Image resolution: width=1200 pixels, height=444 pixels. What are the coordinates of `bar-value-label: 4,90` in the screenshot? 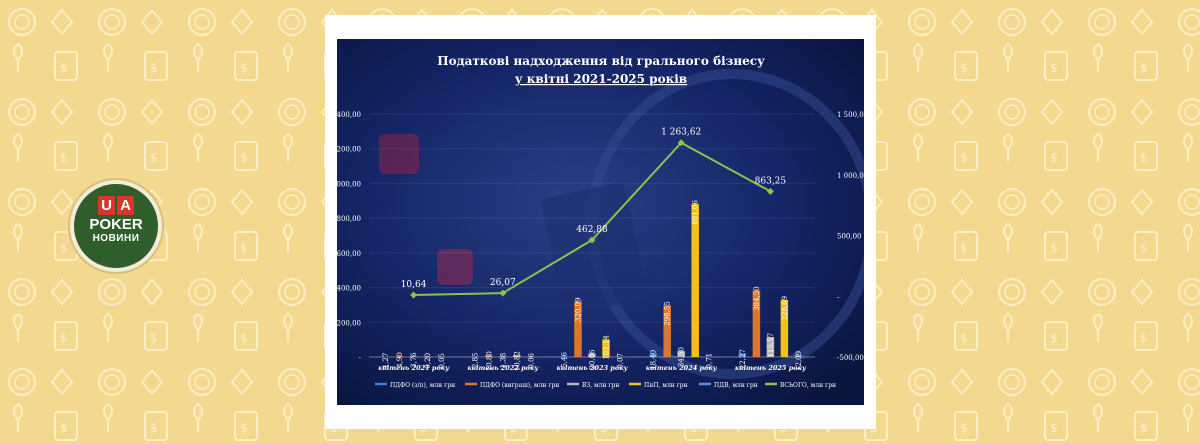 It's located at (400, 360).